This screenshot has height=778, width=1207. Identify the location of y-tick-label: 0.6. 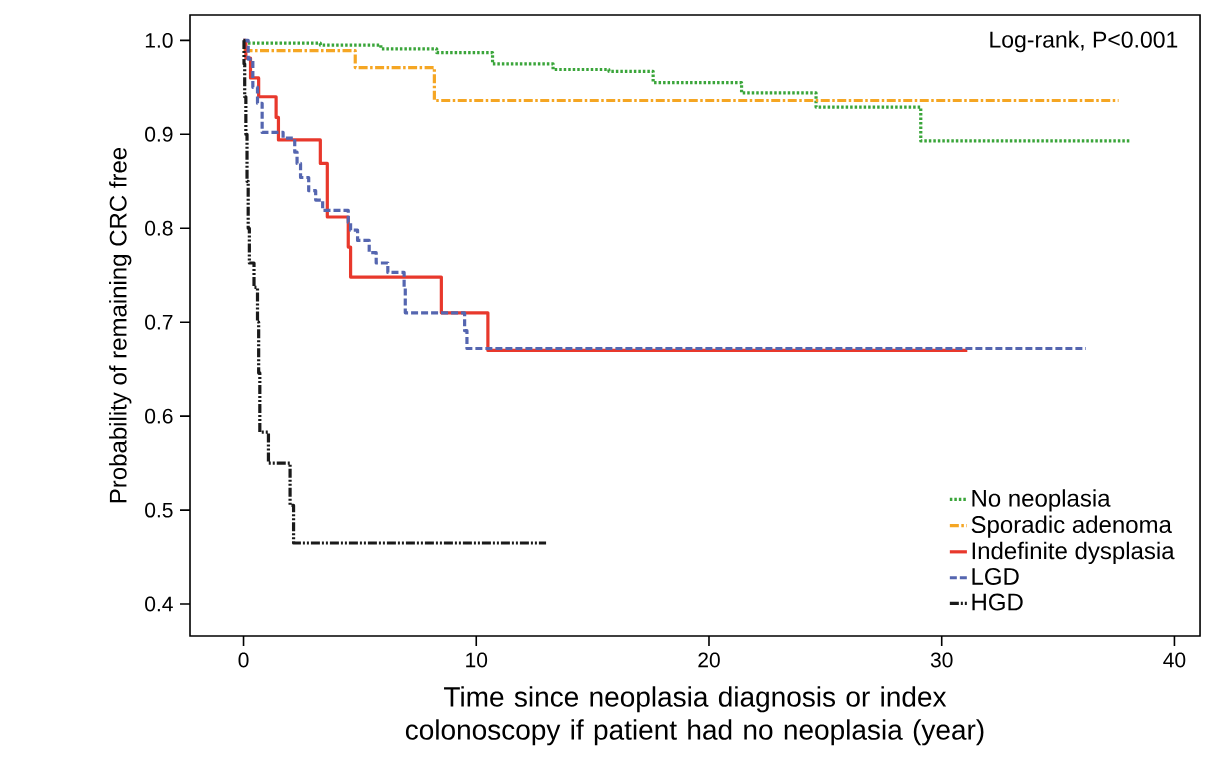
(159, 416).